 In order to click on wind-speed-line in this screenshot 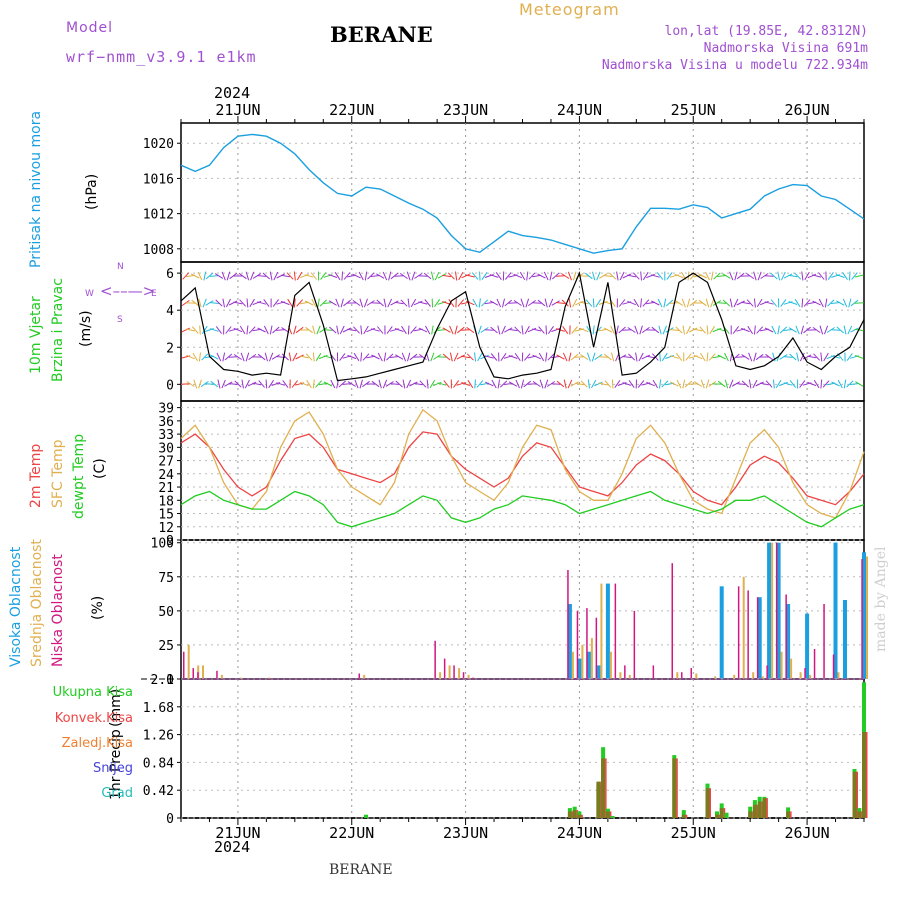, I will do `click(522, 326)`.